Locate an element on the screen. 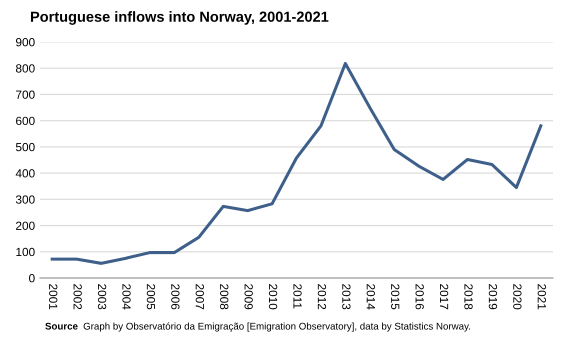 This screenshot has height=340, width=567. x-tick-label: 2005 is located at coordinates (151, 297).